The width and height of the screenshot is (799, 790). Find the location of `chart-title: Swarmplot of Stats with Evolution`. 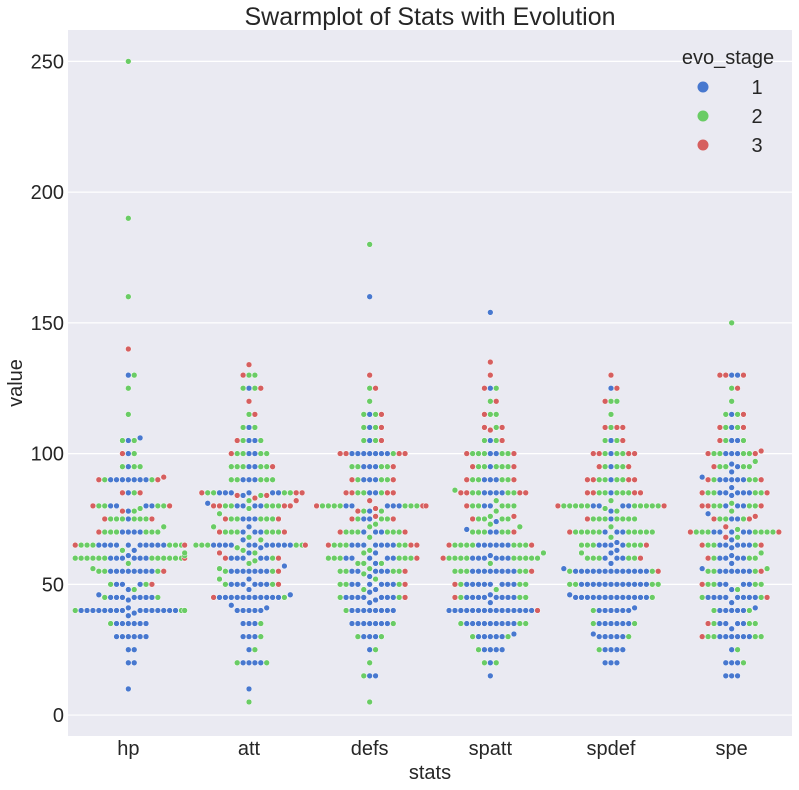

chart-title: Swarmplot of Stats with Evolution is located at coordinates (430, 17).